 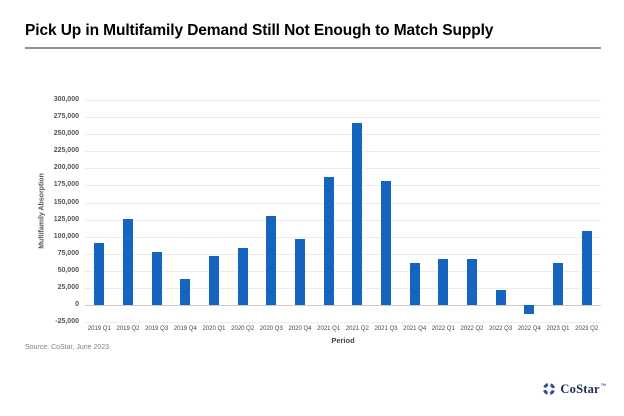 I want to click on x-tick-label: 2021 Q4, so click(x=415, y=329).